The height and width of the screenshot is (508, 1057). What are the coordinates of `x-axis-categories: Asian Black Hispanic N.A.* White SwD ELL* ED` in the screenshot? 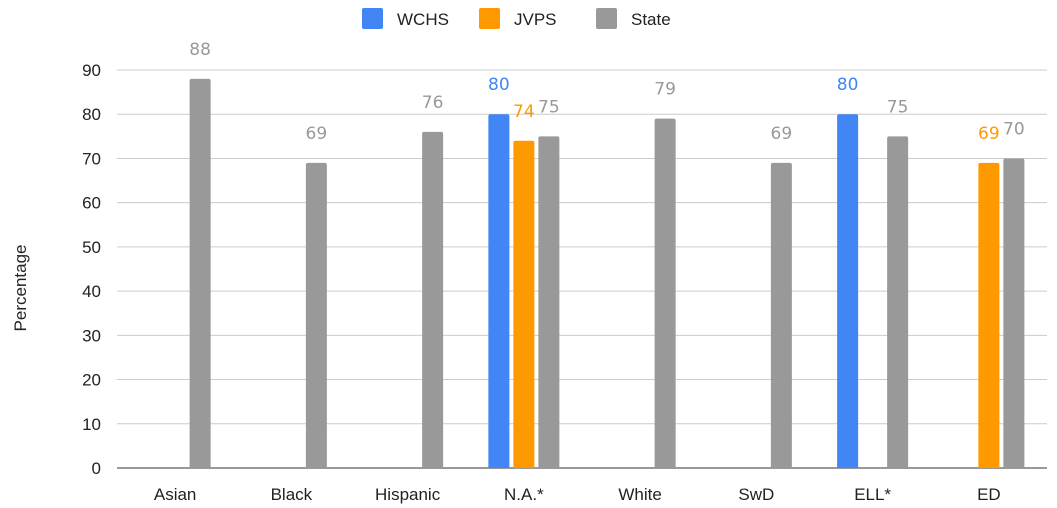 It's located at (577, 494).